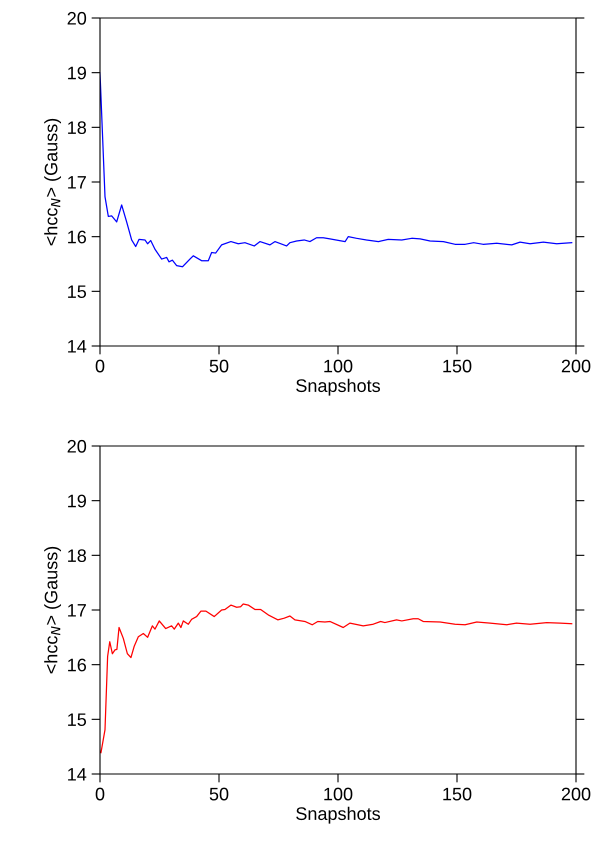 The width and height of the screenshot is (598, 843). What do you see at coordinates (336, 678) in the screenshot?
I see `line-series` at bounding box center [336, 678].